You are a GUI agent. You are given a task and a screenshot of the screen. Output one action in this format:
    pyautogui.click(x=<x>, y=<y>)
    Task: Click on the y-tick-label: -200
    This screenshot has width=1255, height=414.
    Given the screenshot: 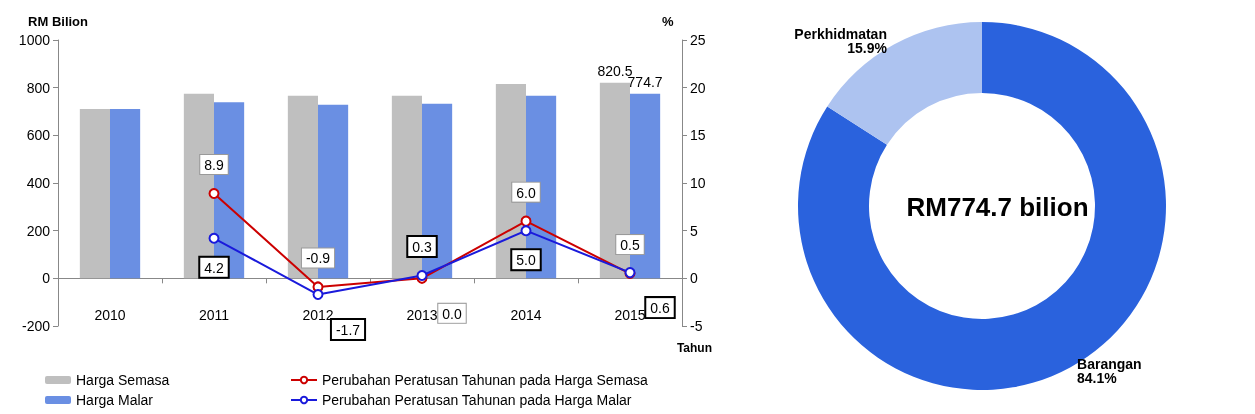 What is the action you would take?
    pyautogui.click(x=36, y=326)
    